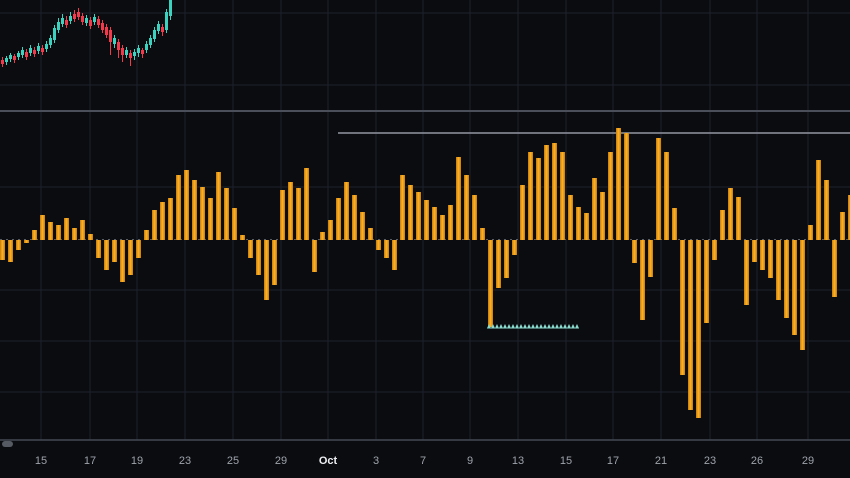 The width and height of the screenshot is (850, 478). I want to click on time-axis-label: 25, so click(233, 461).